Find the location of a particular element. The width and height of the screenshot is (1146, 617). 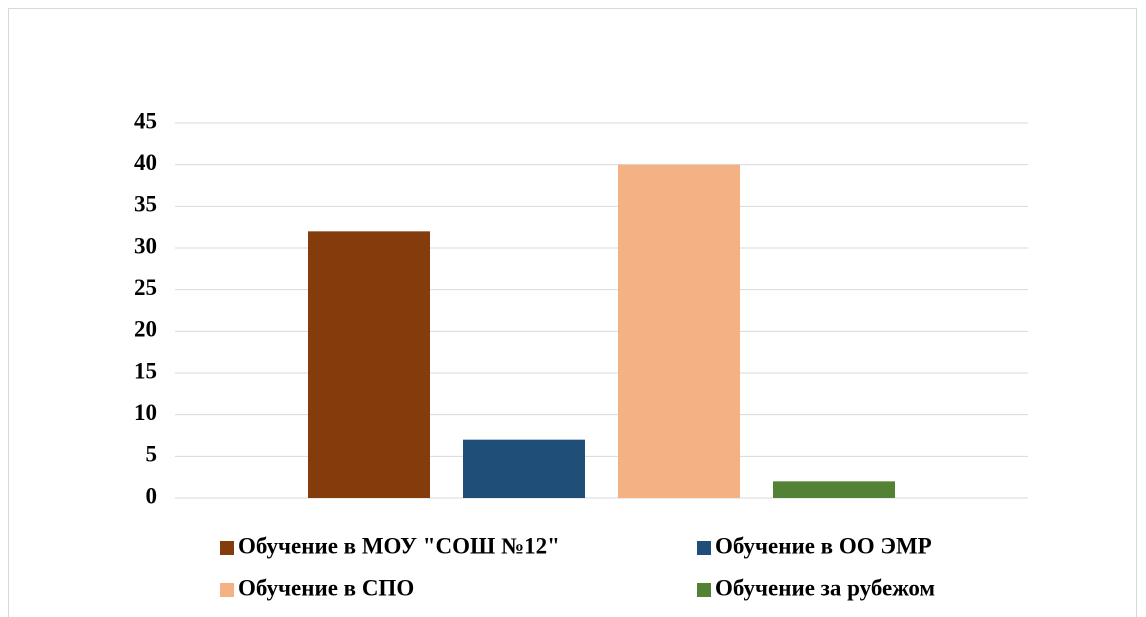

y-tick-label: 45 is located at coordinates (145, 120).